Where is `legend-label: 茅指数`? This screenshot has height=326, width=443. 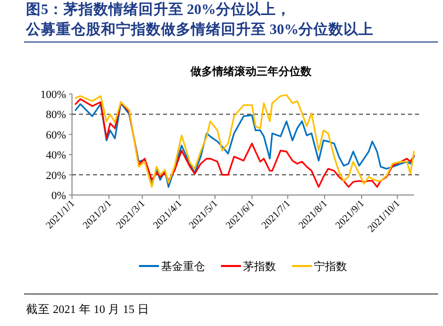 legend-label: 茅指数 is located at coordinates (259, 266).